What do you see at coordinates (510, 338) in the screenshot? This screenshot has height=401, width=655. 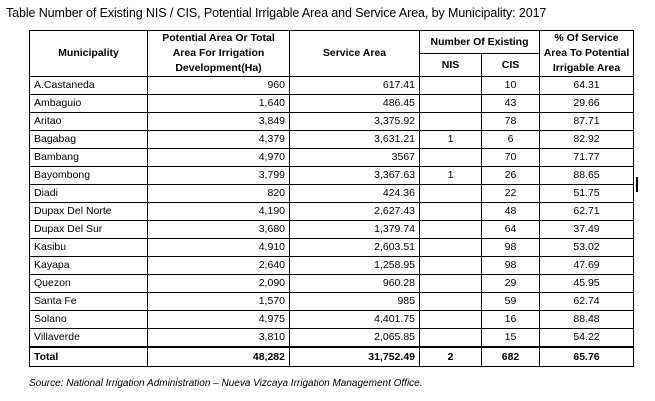 I see `cell-cis: 15` at bounding box center [510, 338].